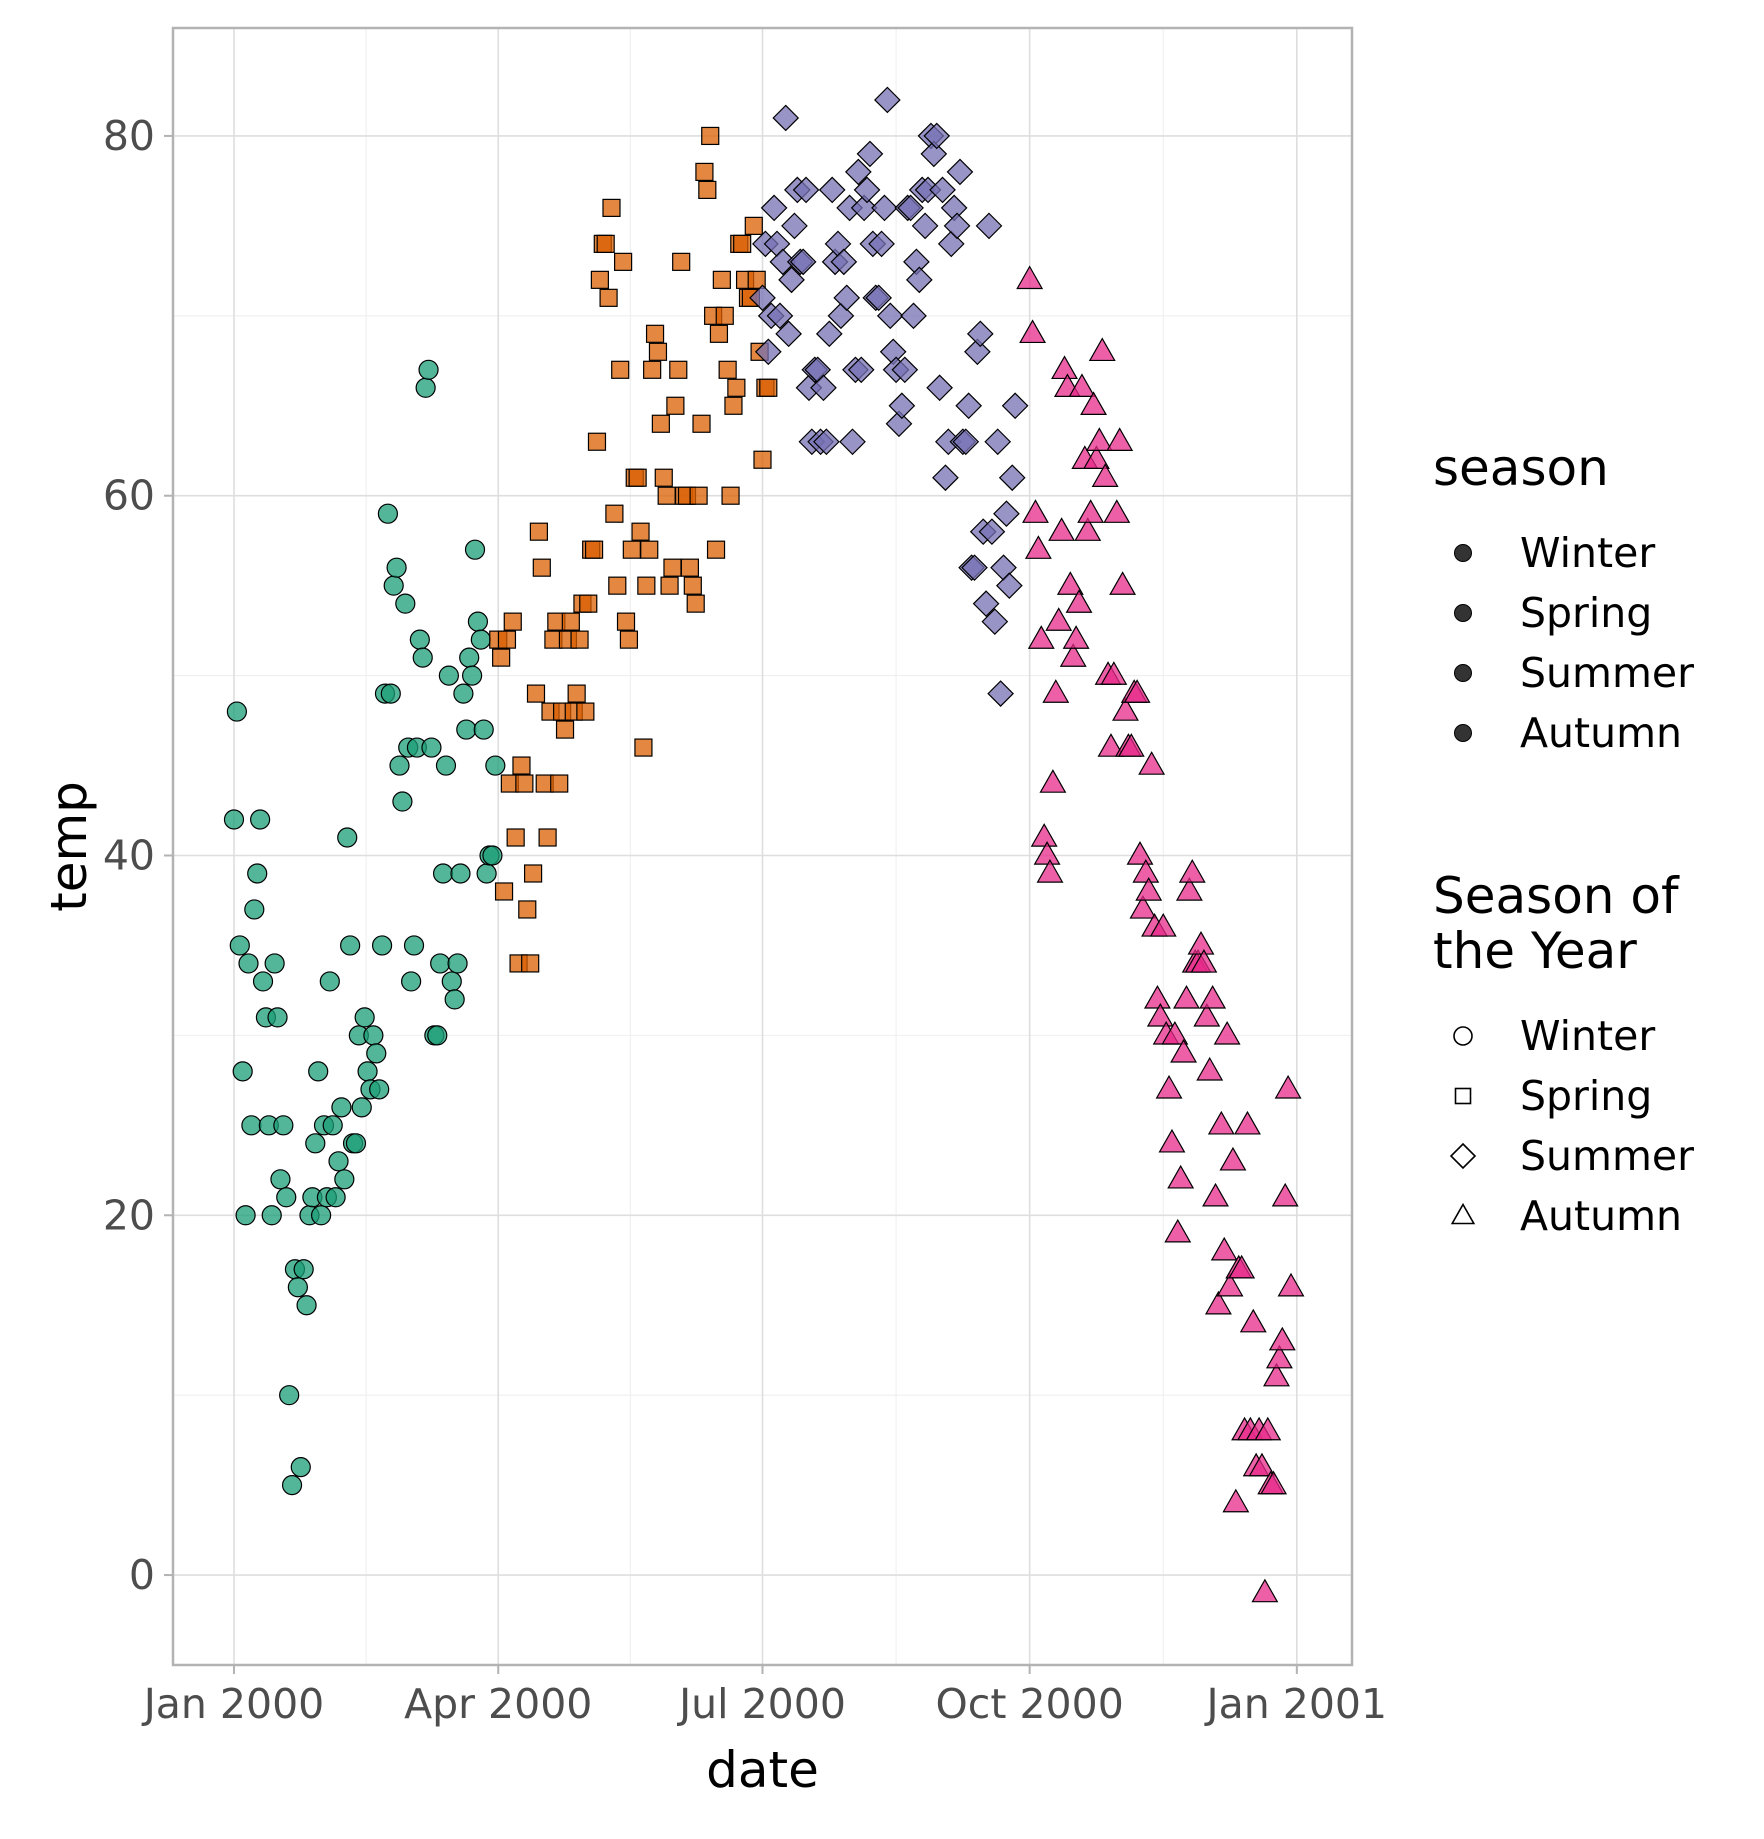 The height and width of the screenshot is (1839, 1764). Describe the element at coordinates (364, 927) in the screenshot. I see `series-winter` at that location.